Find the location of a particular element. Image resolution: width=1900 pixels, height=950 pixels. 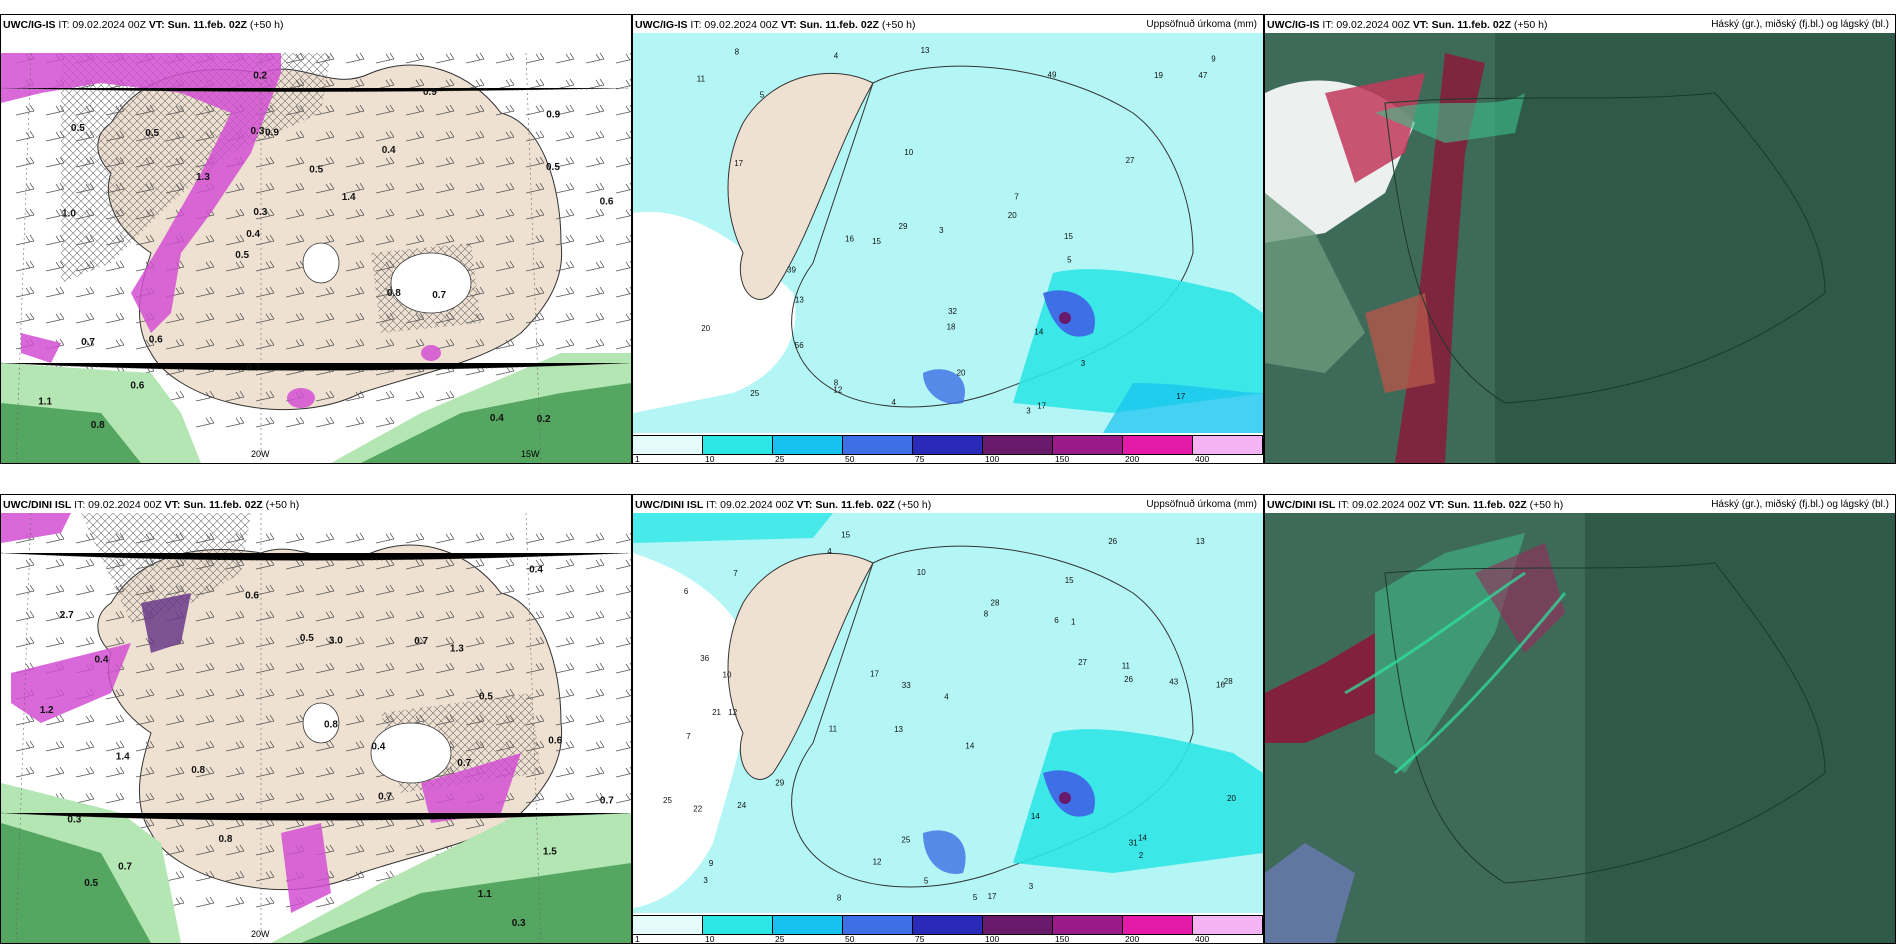

value-label: 3 is located at coordinates (1083, 363).